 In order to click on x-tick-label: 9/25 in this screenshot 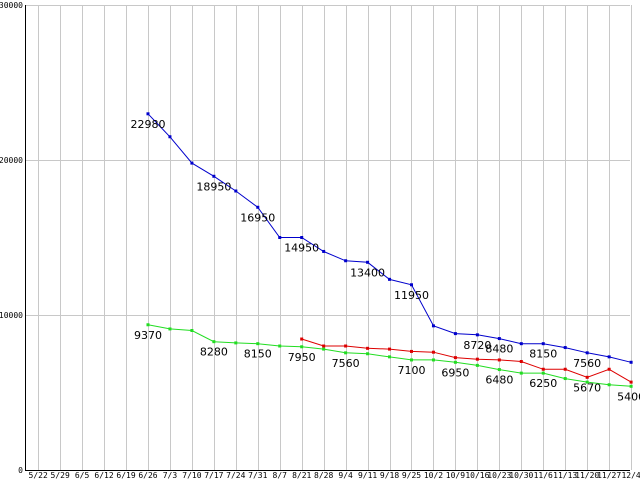, I will do `click(411, 475)`.